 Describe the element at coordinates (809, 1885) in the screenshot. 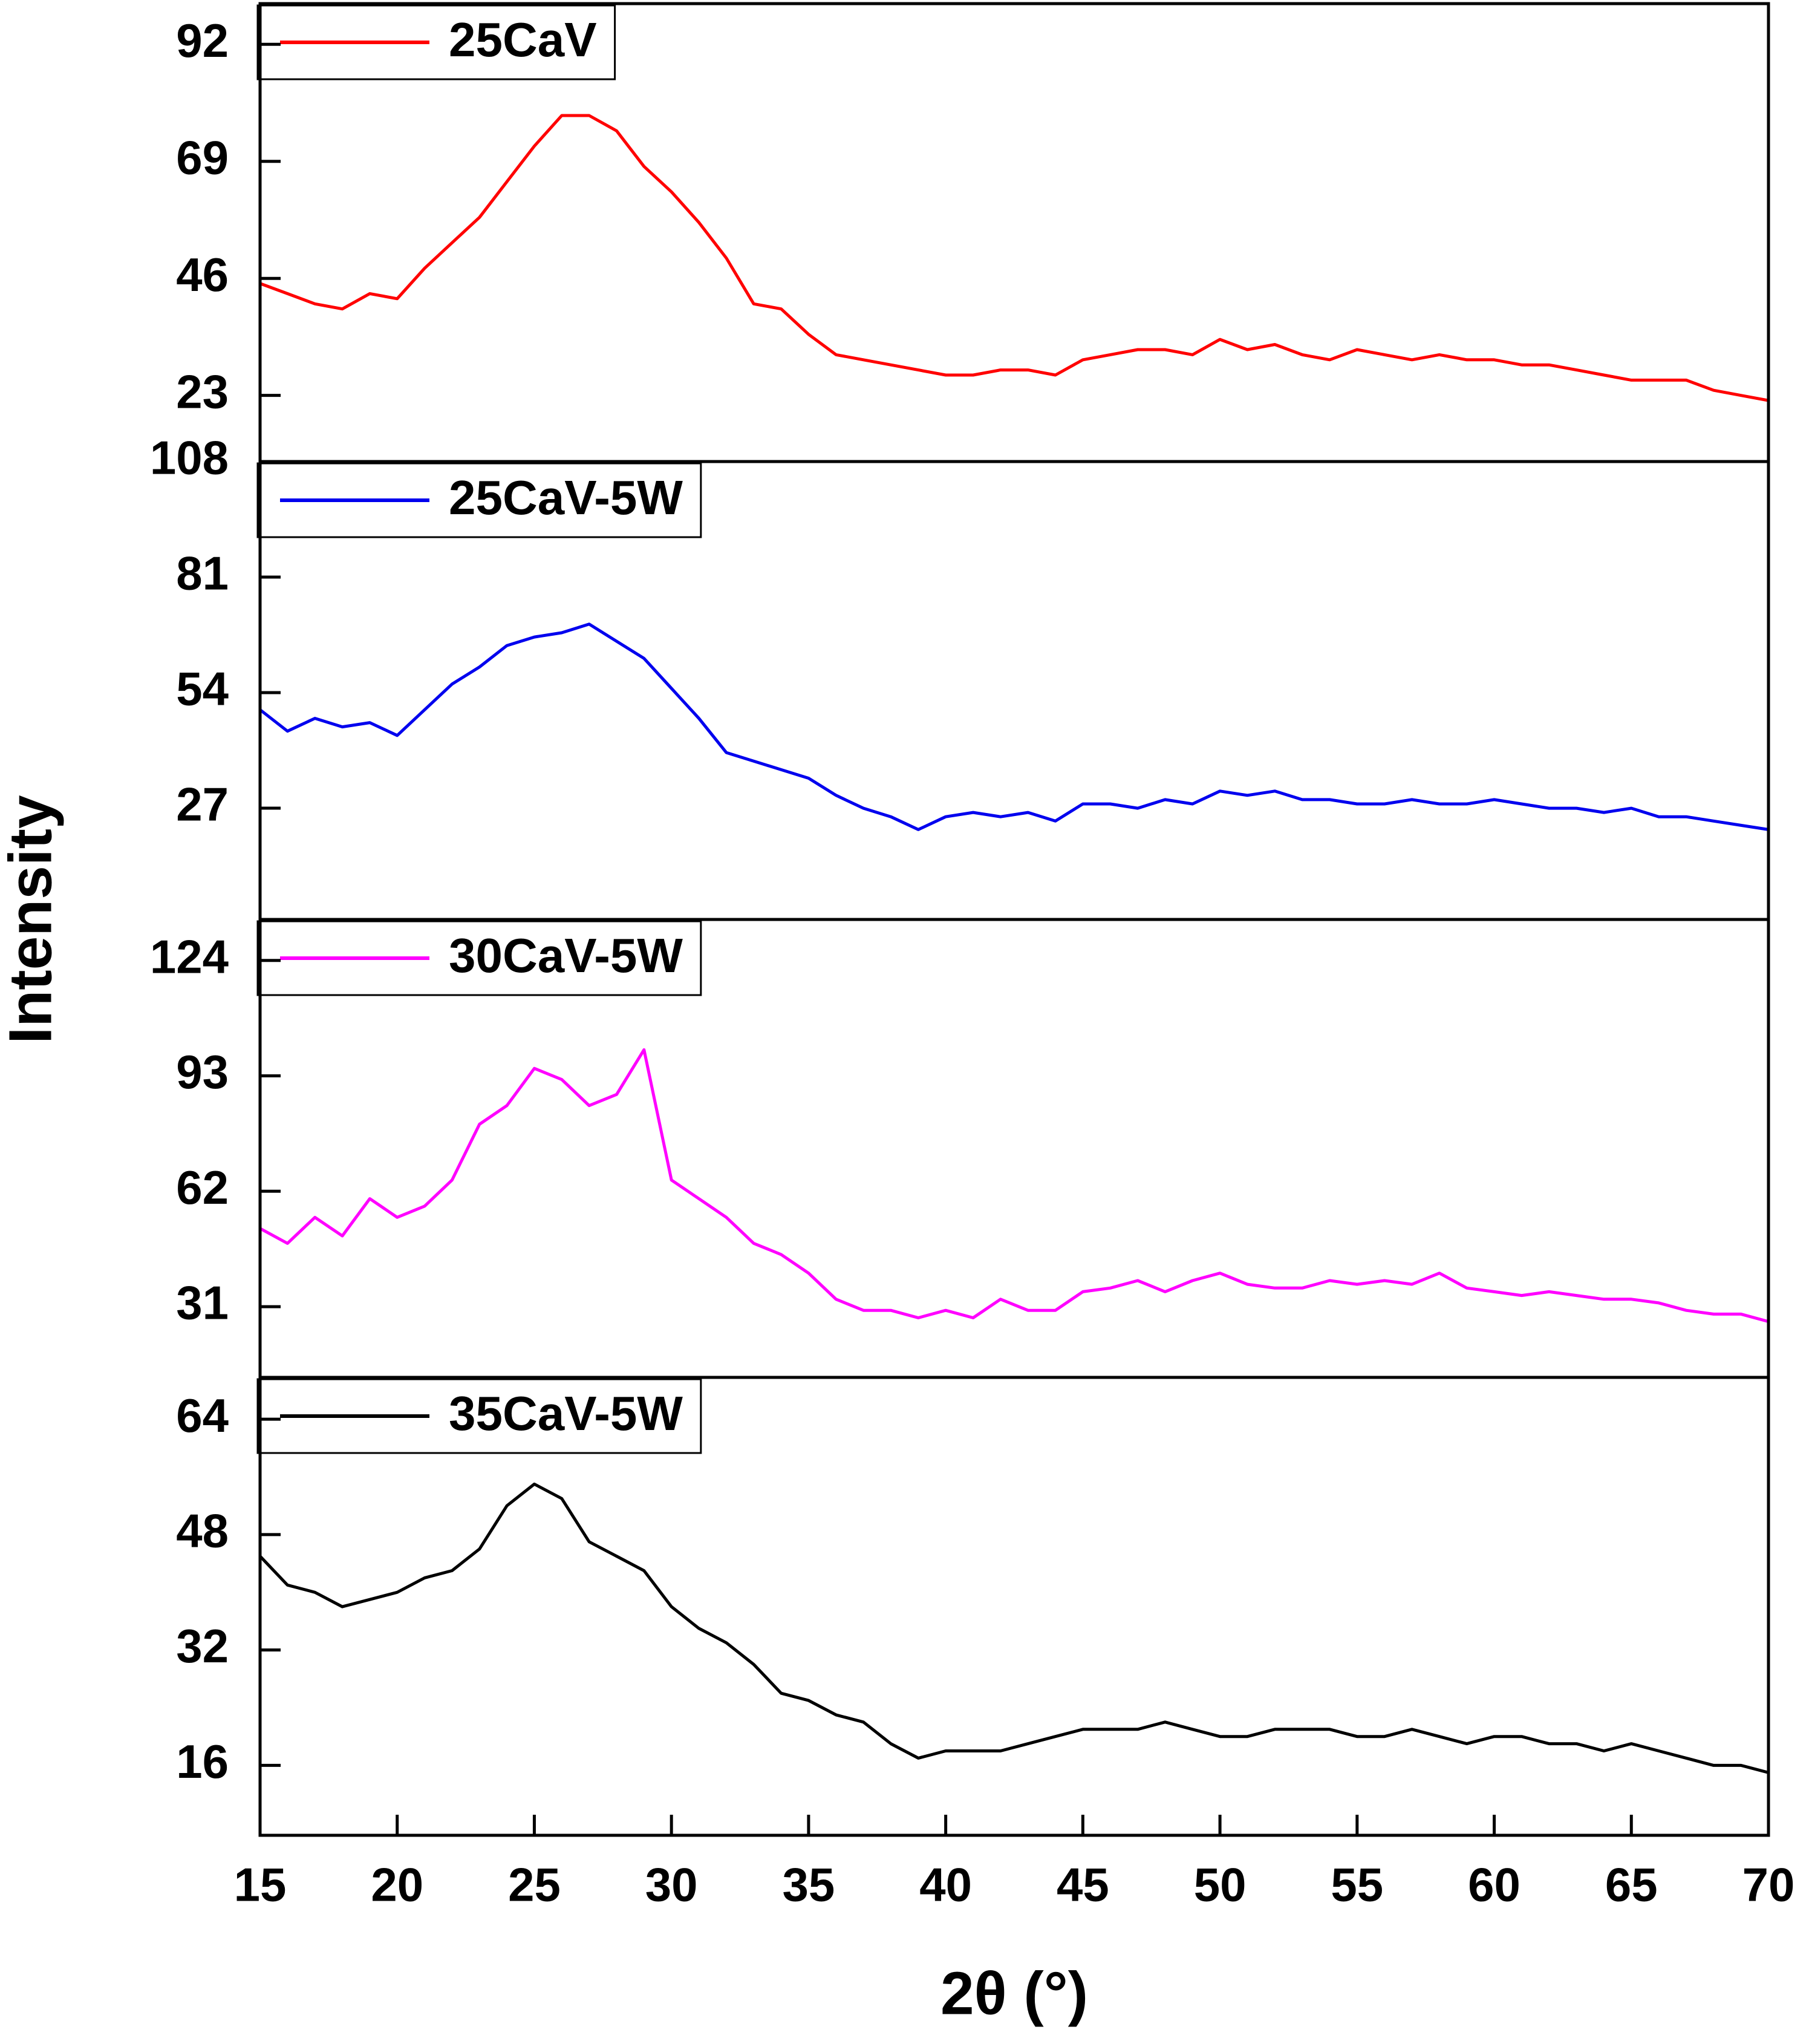

I see `x-tick-label: 35` at that location.